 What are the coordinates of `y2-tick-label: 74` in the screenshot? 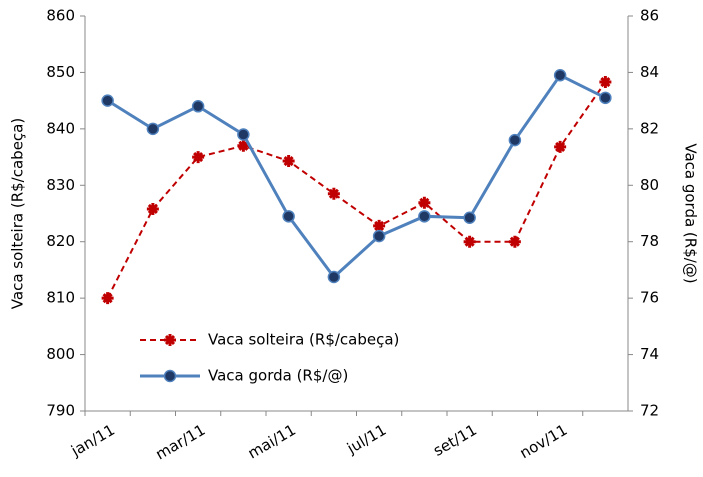 It's located at (649, 354).